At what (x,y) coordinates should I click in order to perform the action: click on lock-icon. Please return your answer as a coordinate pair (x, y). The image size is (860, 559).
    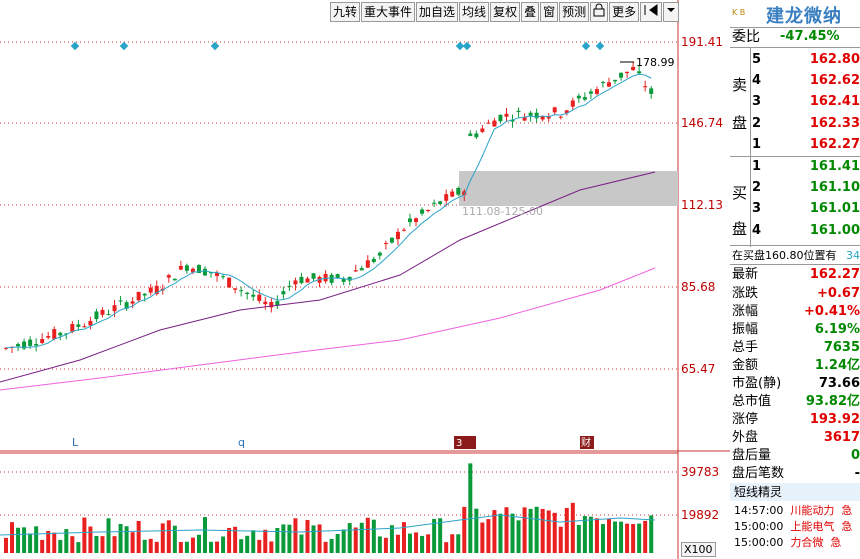
    Looking at the image, I should click on (599, 12).